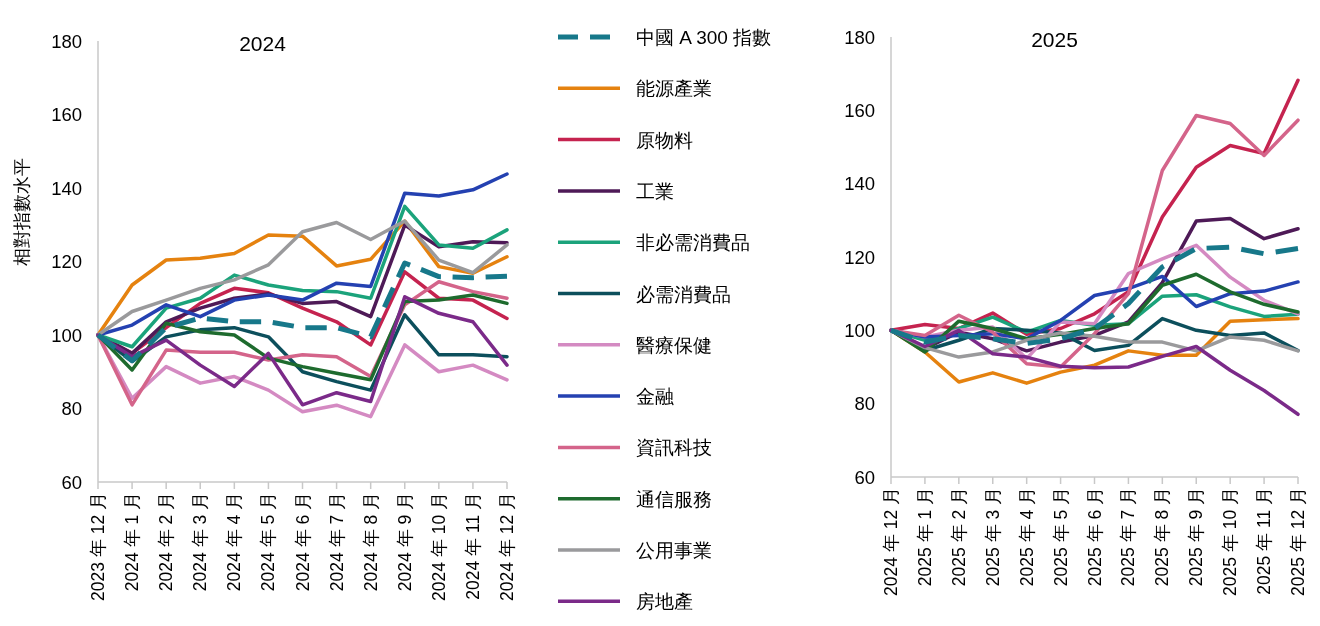 The image size is (1320, 626). Describe the element at coordinates (704, 37) in the screenshot. I see `legend-label: 中國 A 300 指數` at that location.